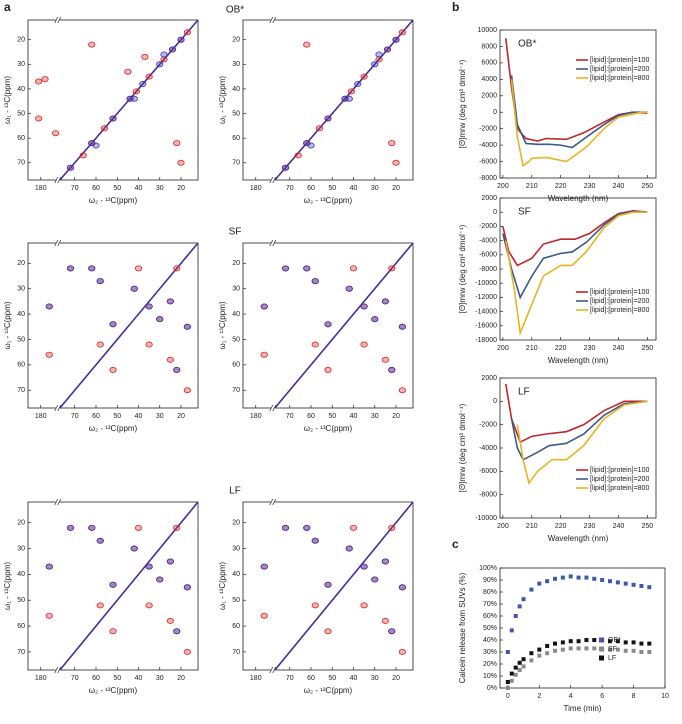 This screenshot has width=682, height=724. I want to click on y-tick-label: 50, so click(21, 113).